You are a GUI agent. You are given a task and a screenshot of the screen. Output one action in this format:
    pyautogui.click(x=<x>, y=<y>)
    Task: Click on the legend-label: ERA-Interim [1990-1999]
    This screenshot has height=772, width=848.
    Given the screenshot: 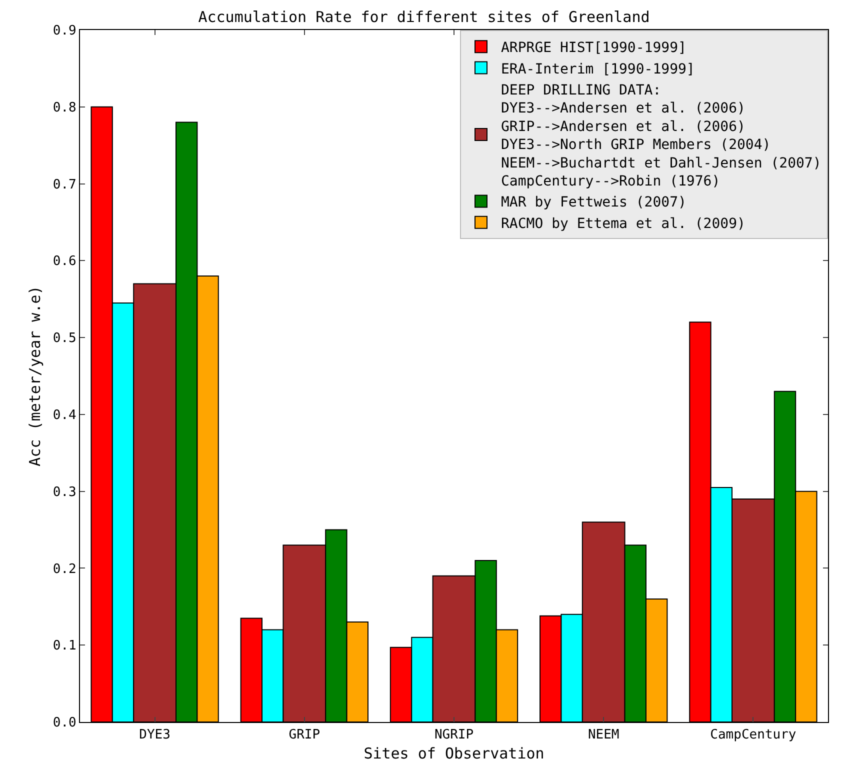 What is the action you would take?
    pyautogui.click(x=598, y=69)
    